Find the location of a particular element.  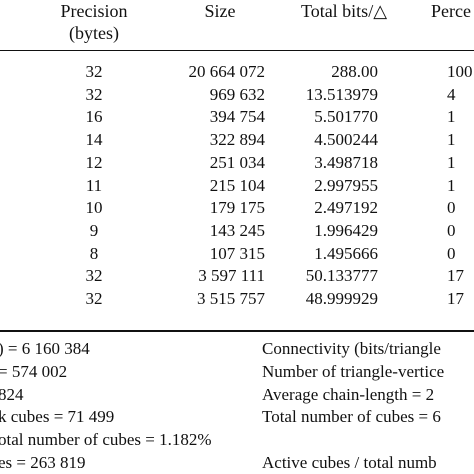

column-header-size: Size is located at coordinates (220, 11).